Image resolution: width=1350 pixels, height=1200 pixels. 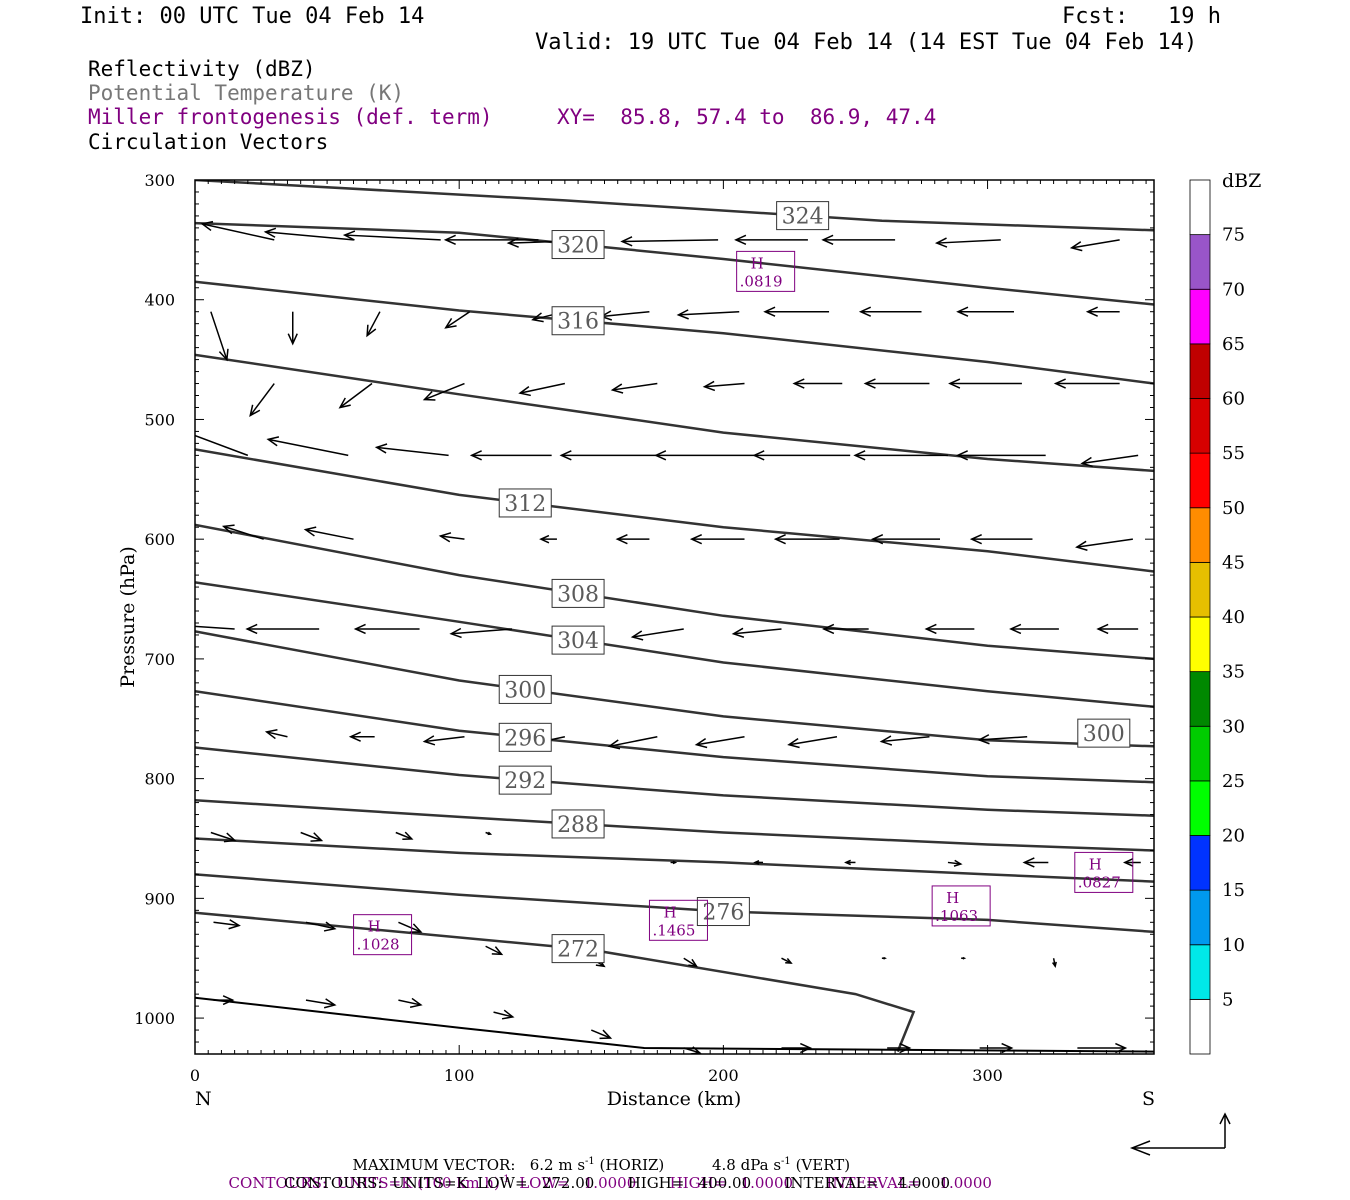 What do you see at coordinates (761, 281) in the screenshot?
I see `max-value: .0819` at bounding box center [761, 281].